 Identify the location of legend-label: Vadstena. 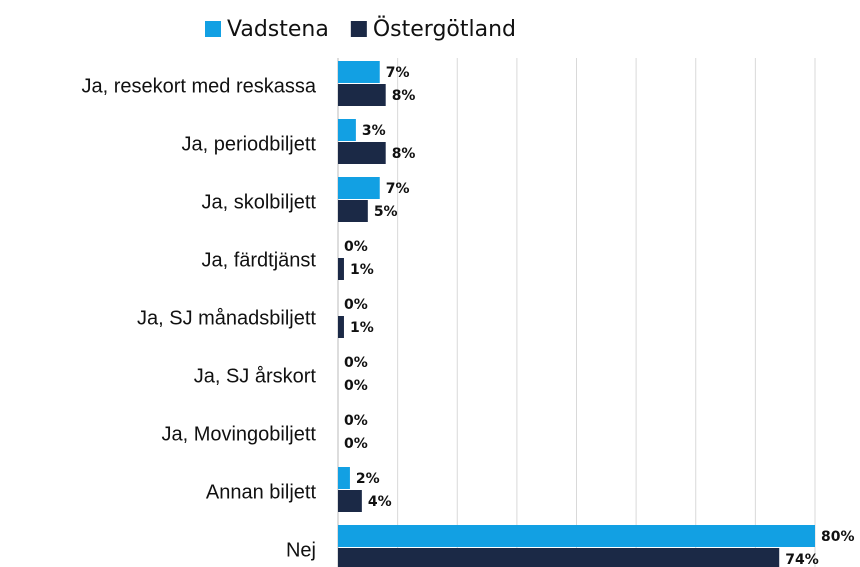
(278, 29).